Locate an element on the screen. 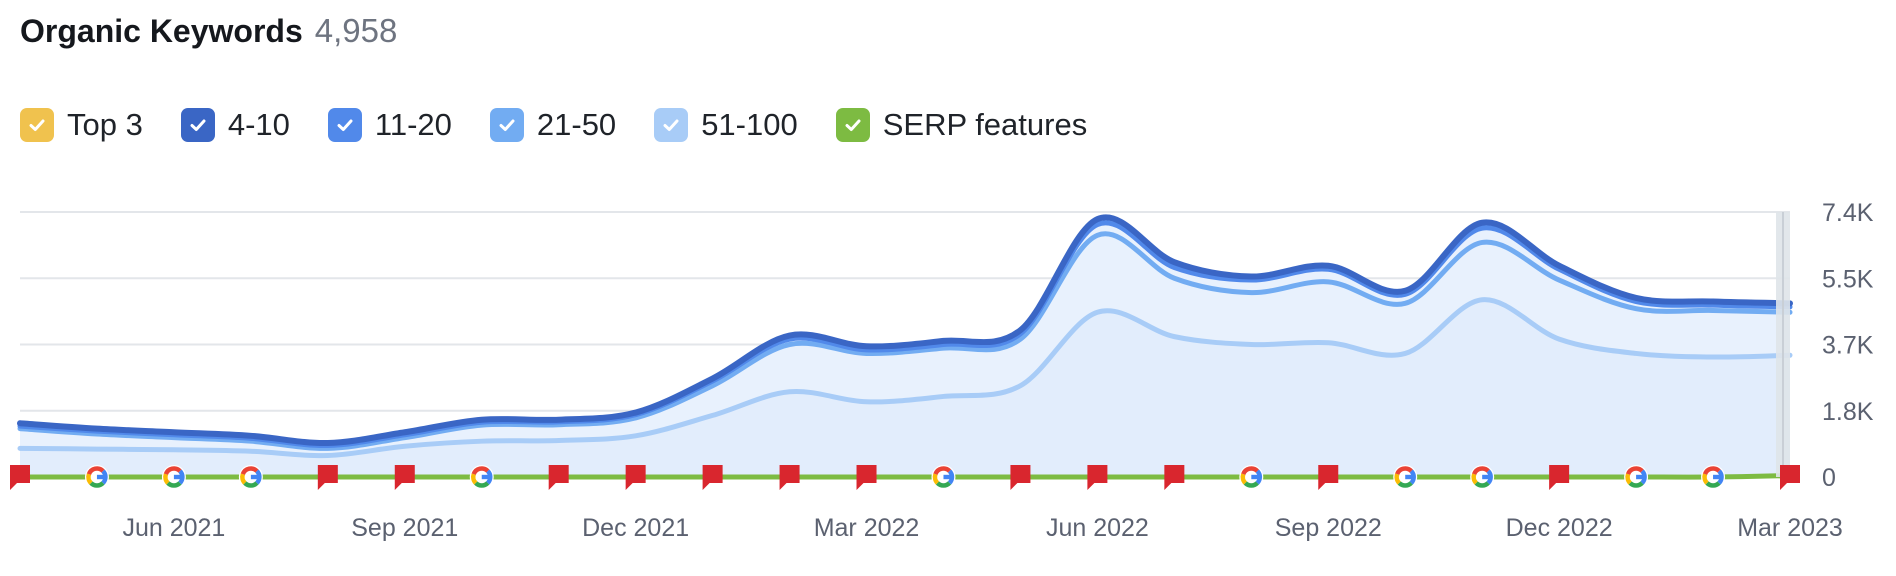  legend-item-serp-features: SERP features is located at coordinates (961, 125).